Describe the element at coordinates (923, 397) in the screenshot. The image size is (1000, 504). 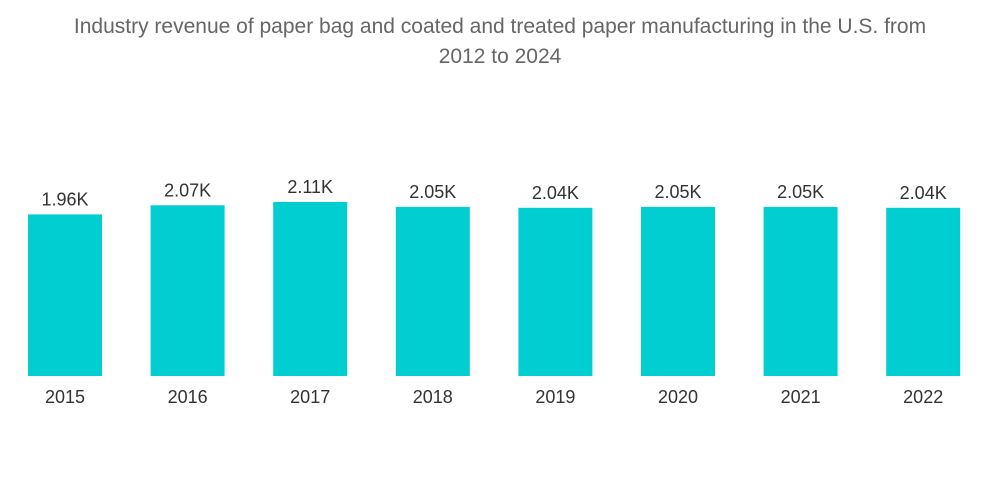
I see `x-tick-label-2022: 2022` at that location.